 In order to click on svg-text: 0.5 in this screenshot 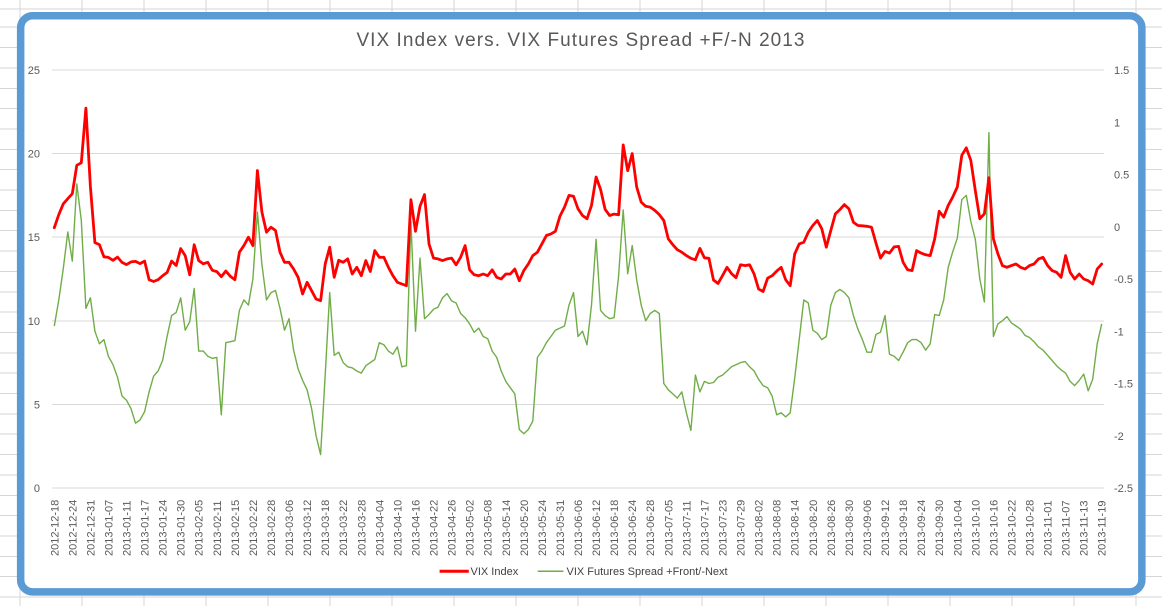, I will do `click(1121, 176)`.